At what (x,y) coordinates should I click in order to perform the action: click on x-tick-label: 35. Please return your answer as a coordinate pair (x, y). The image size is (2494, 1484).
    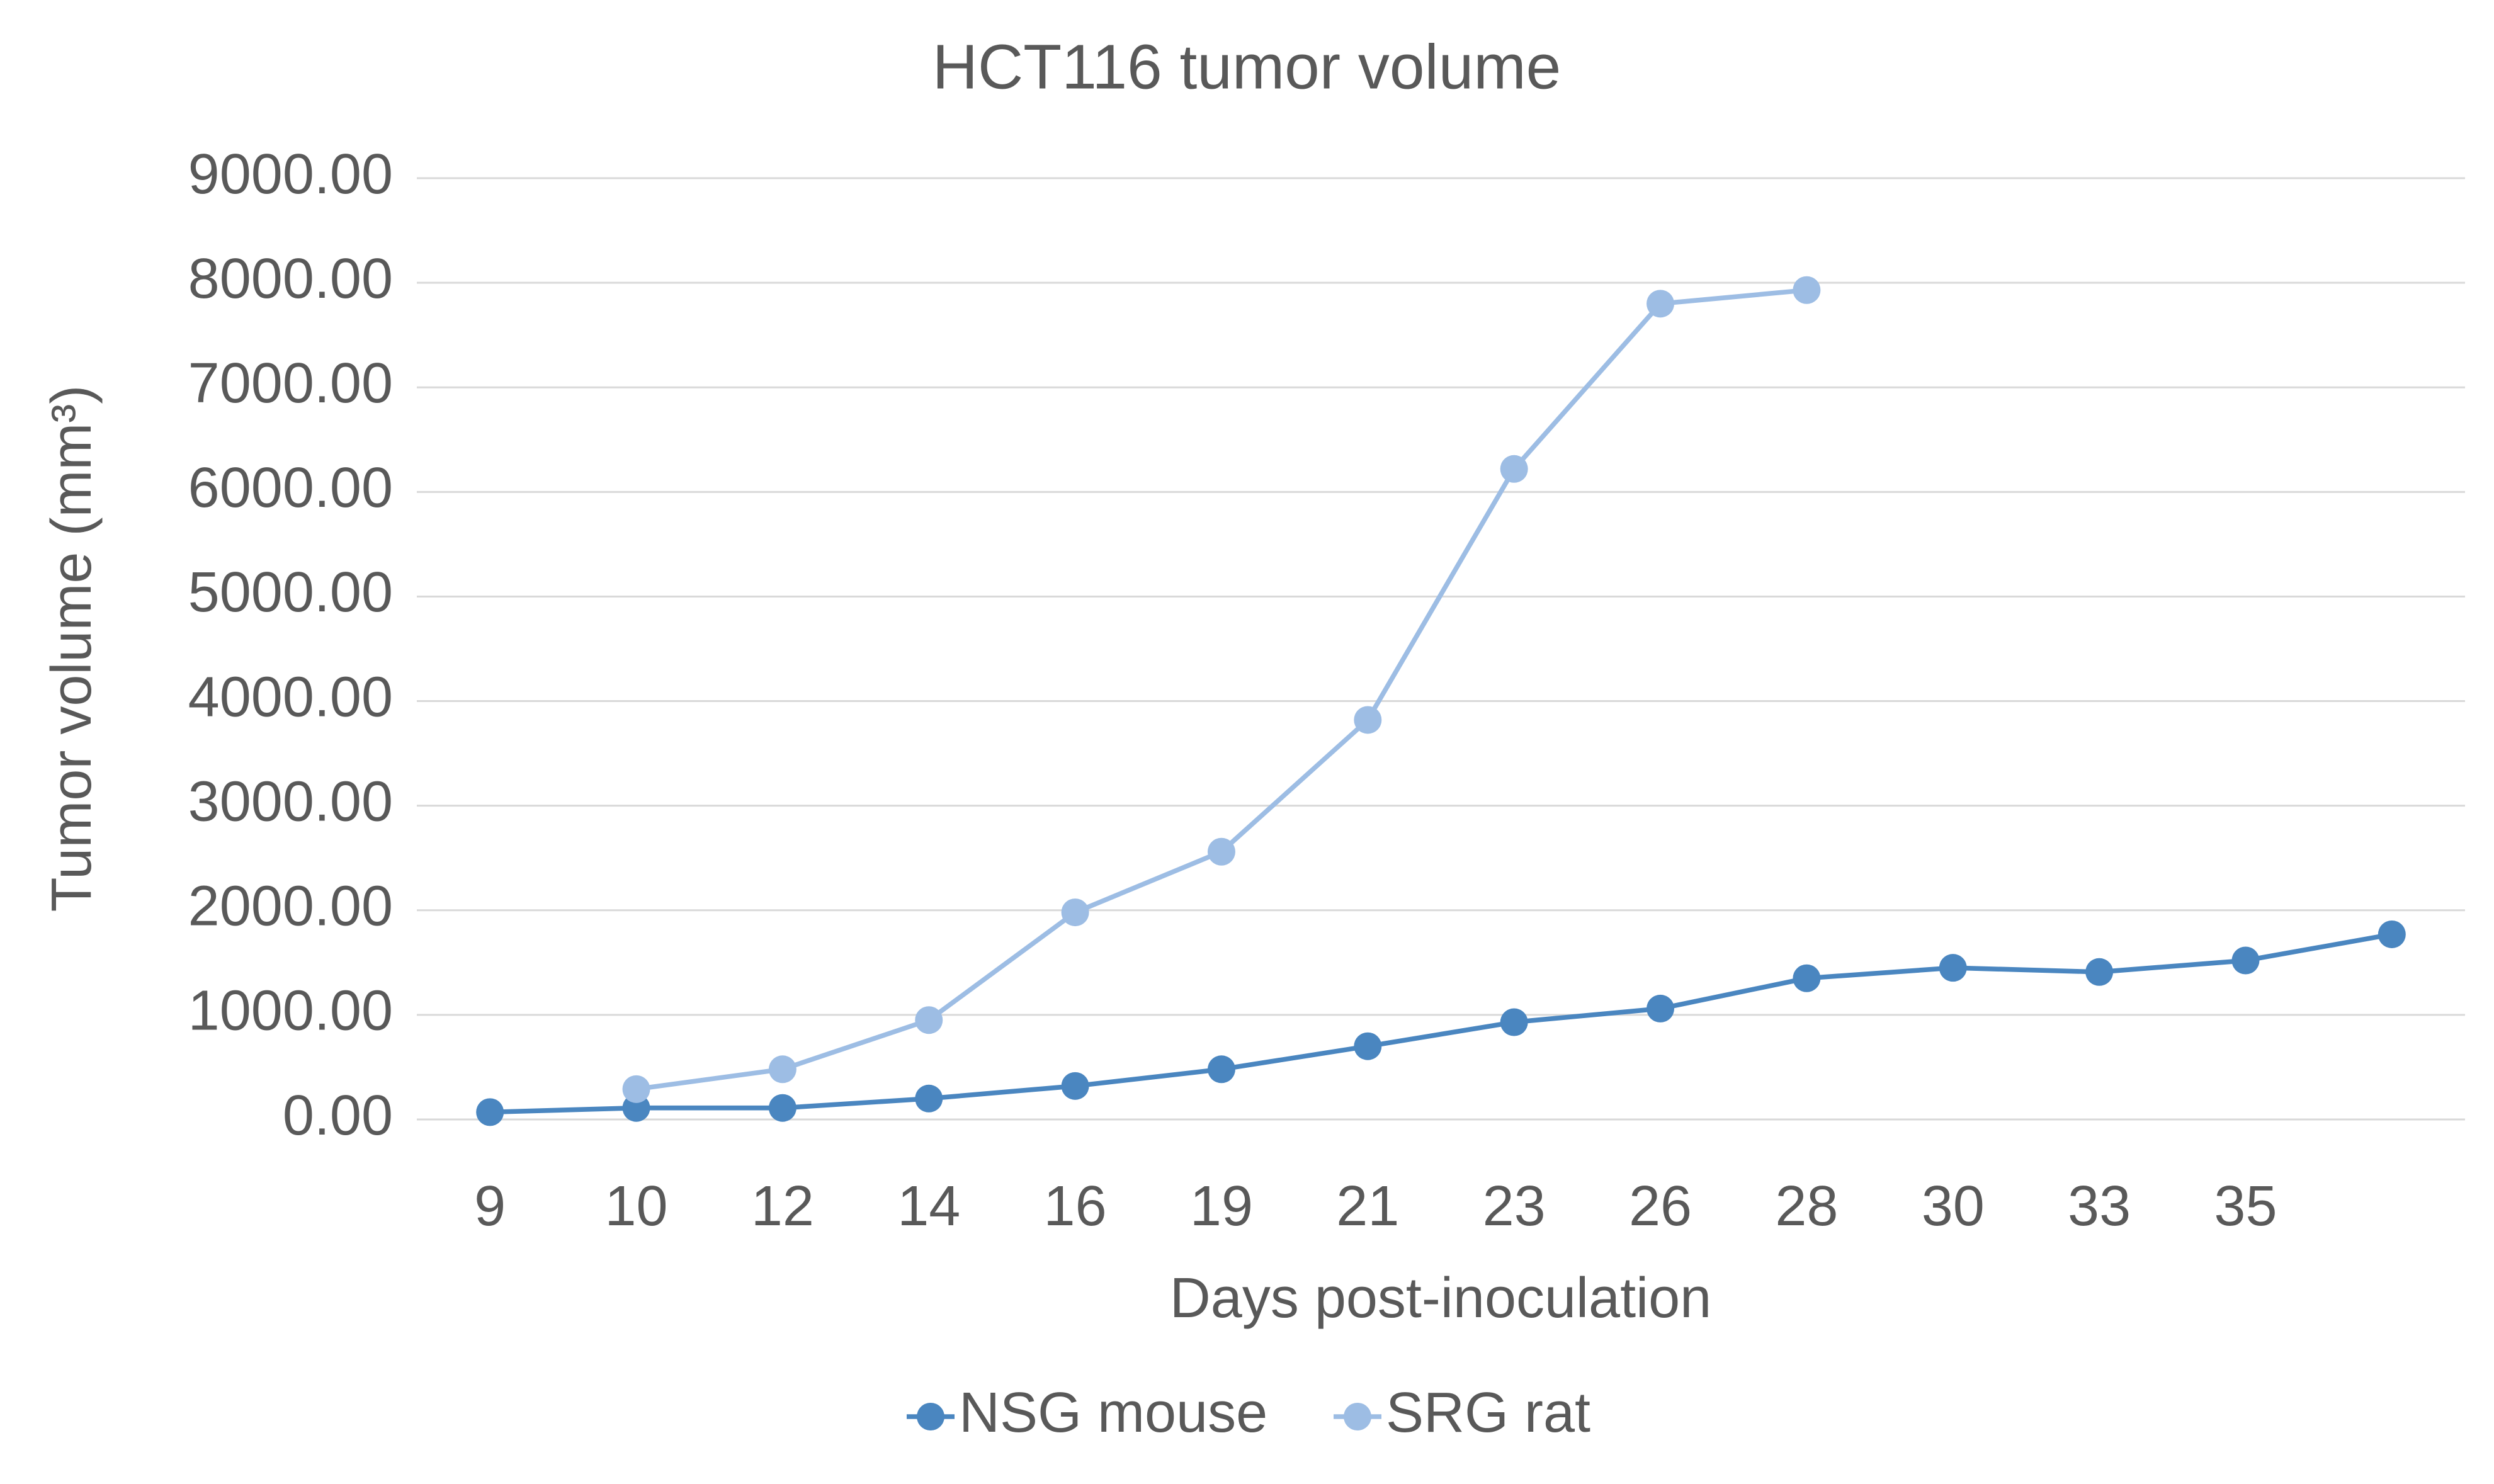
    Looking at the image, I should click on (2245, 1206).